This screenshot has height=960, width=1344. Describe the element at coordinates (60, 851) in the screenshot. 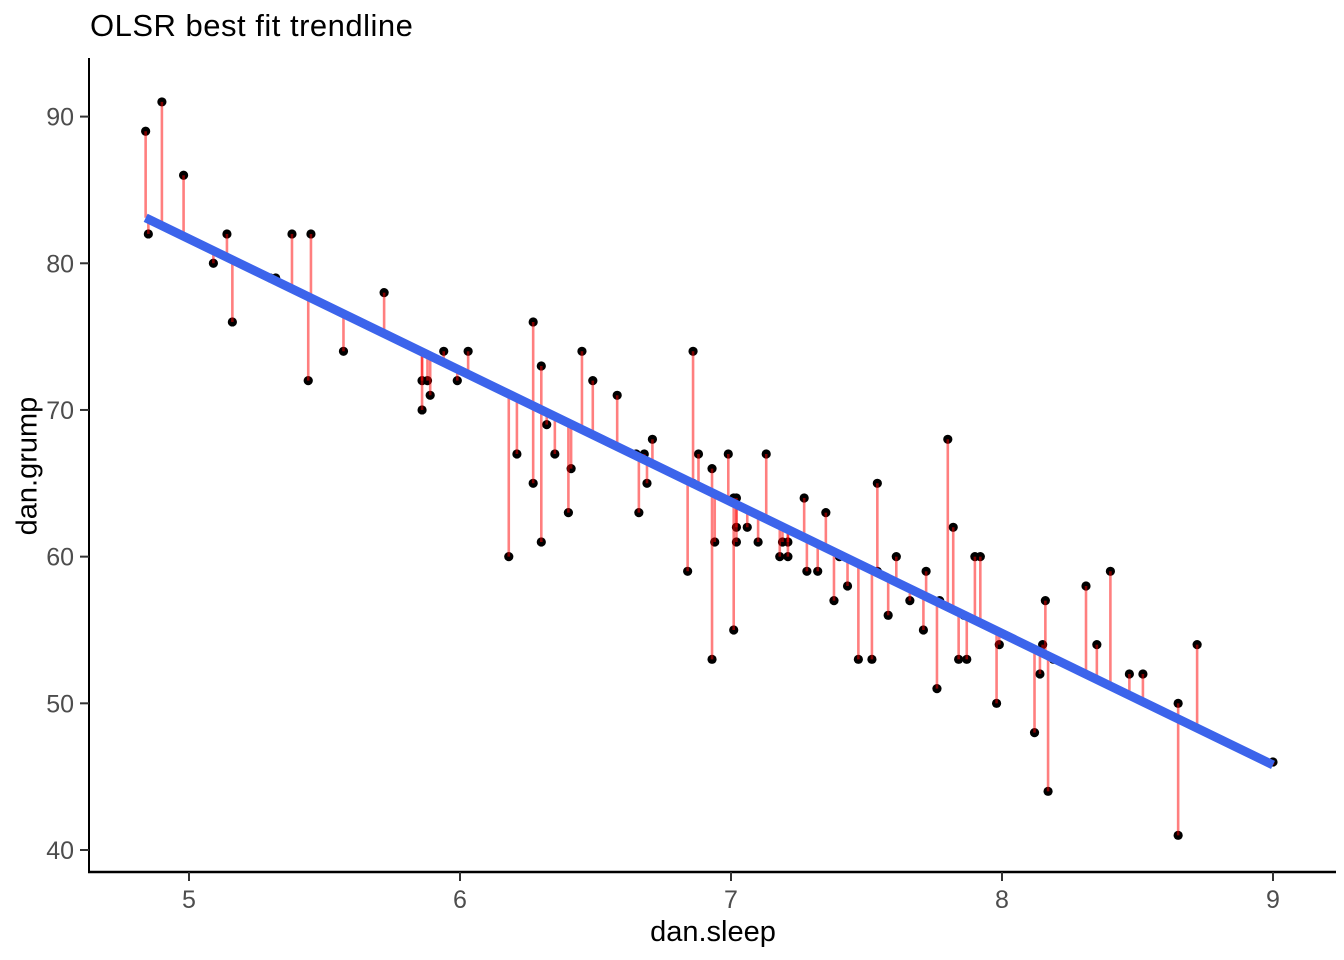

I see `y-tick-label: 40` at that location.